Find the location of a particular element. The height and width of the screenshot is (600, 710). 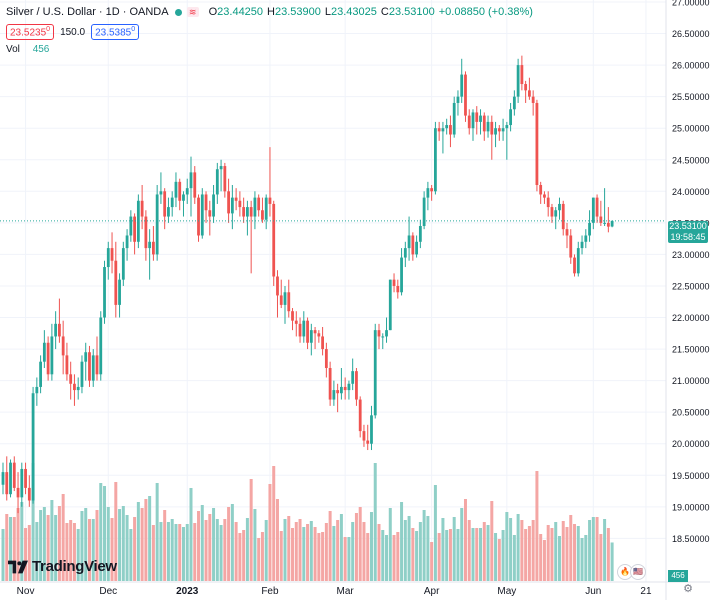

price-tick-label: 25.00000 is located at coordinates (691, 129).